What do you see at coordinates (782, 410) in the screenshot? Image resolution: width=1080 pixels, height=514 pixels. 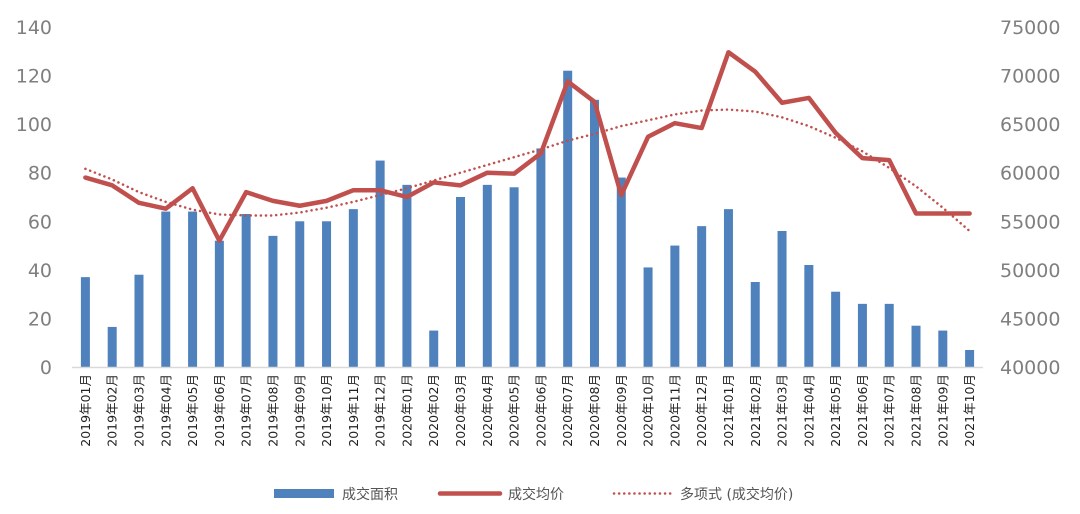 I see `x-tick-label: 2021年03月` at bounding box center [782, 410].